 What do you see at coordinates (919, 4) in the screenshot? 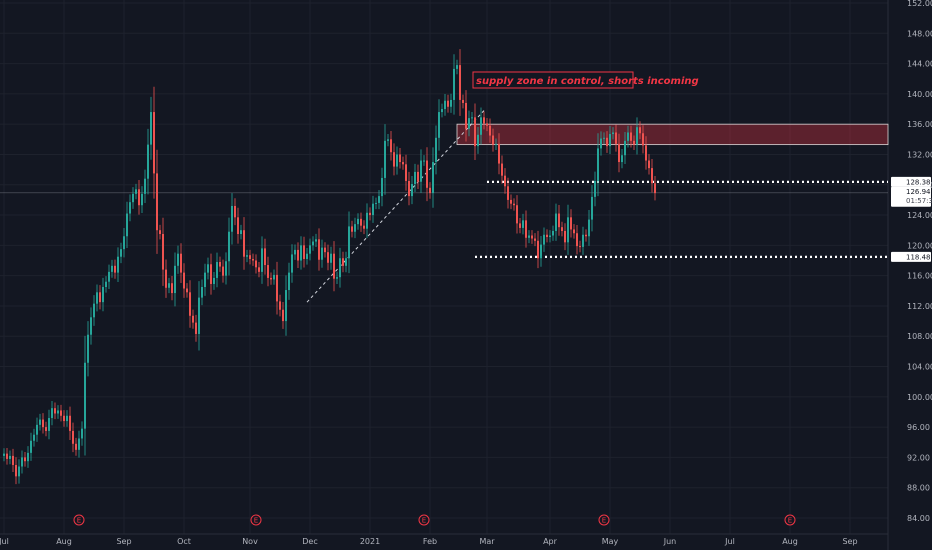
I see `price-tick-label: 152.00` at bounding box center [919, 4].